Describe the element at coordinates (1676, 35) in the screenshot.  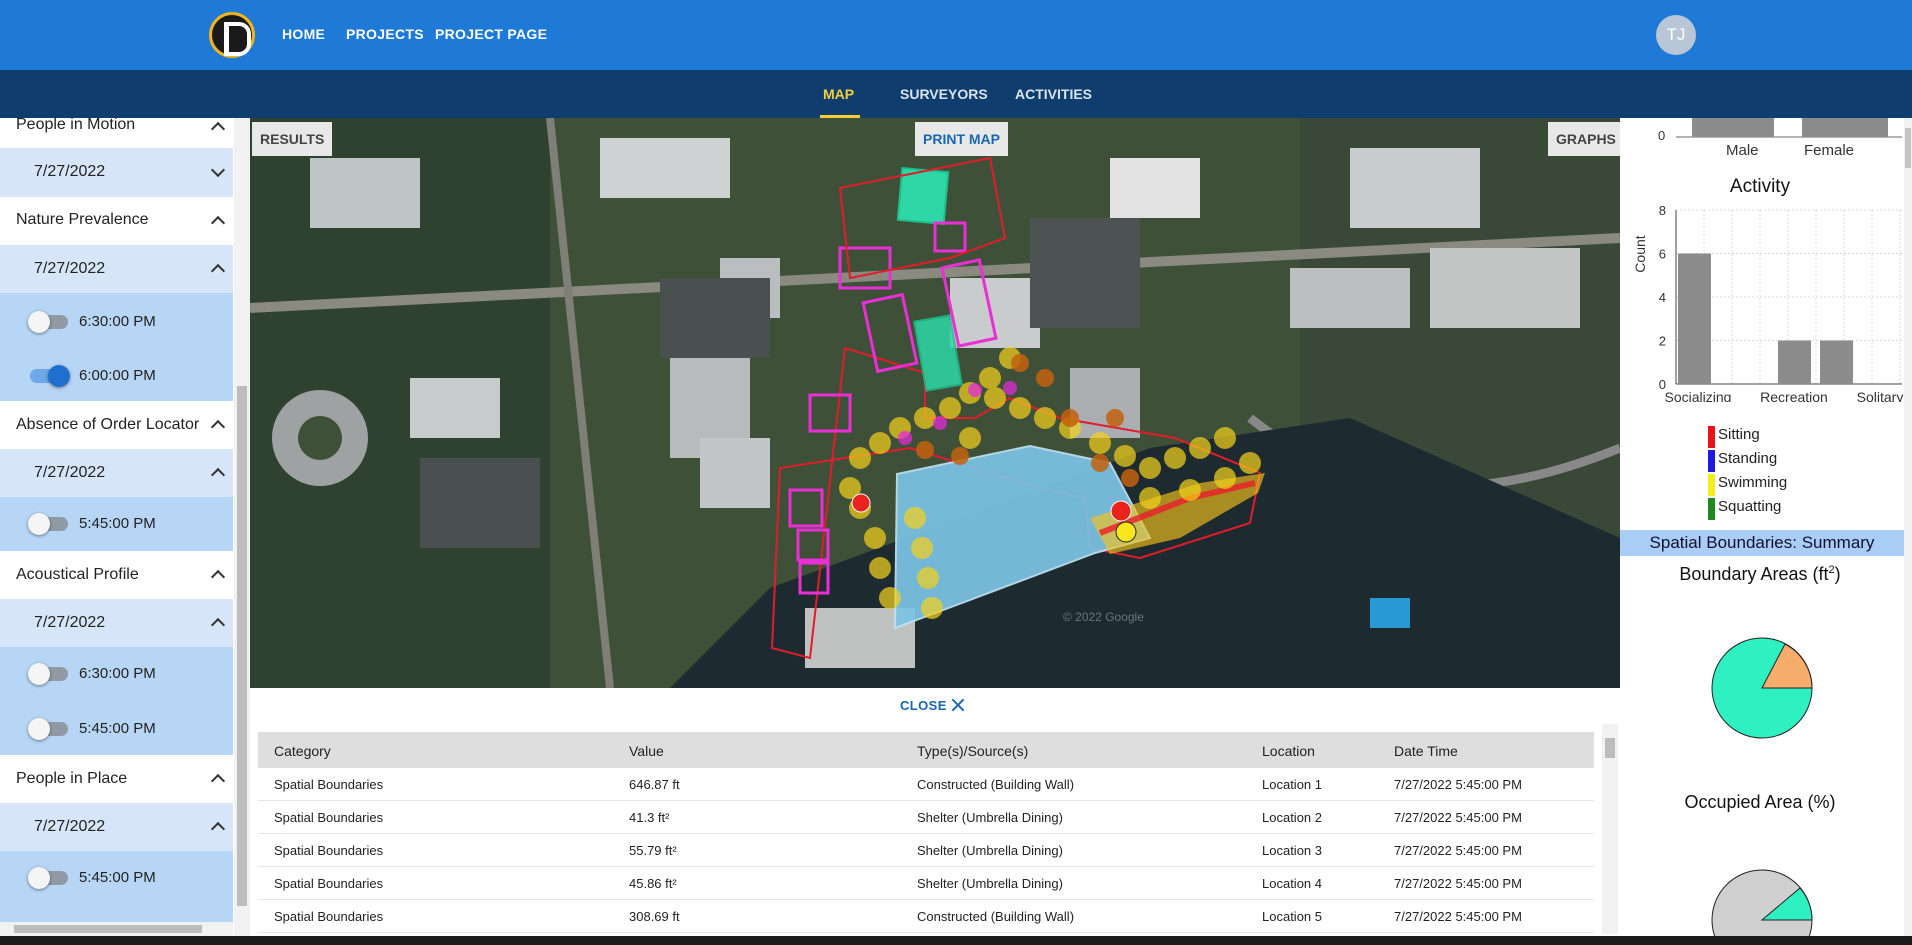
I see `user-avatar: TJ` at that location.